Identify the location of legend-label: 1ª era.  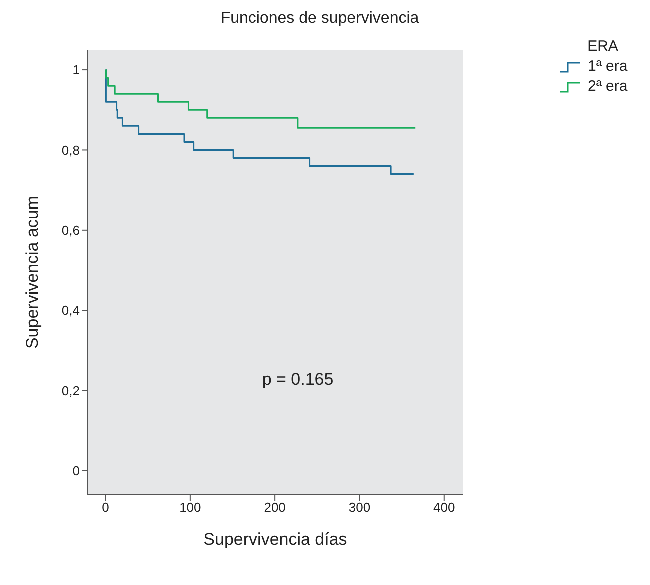
(608, 67).